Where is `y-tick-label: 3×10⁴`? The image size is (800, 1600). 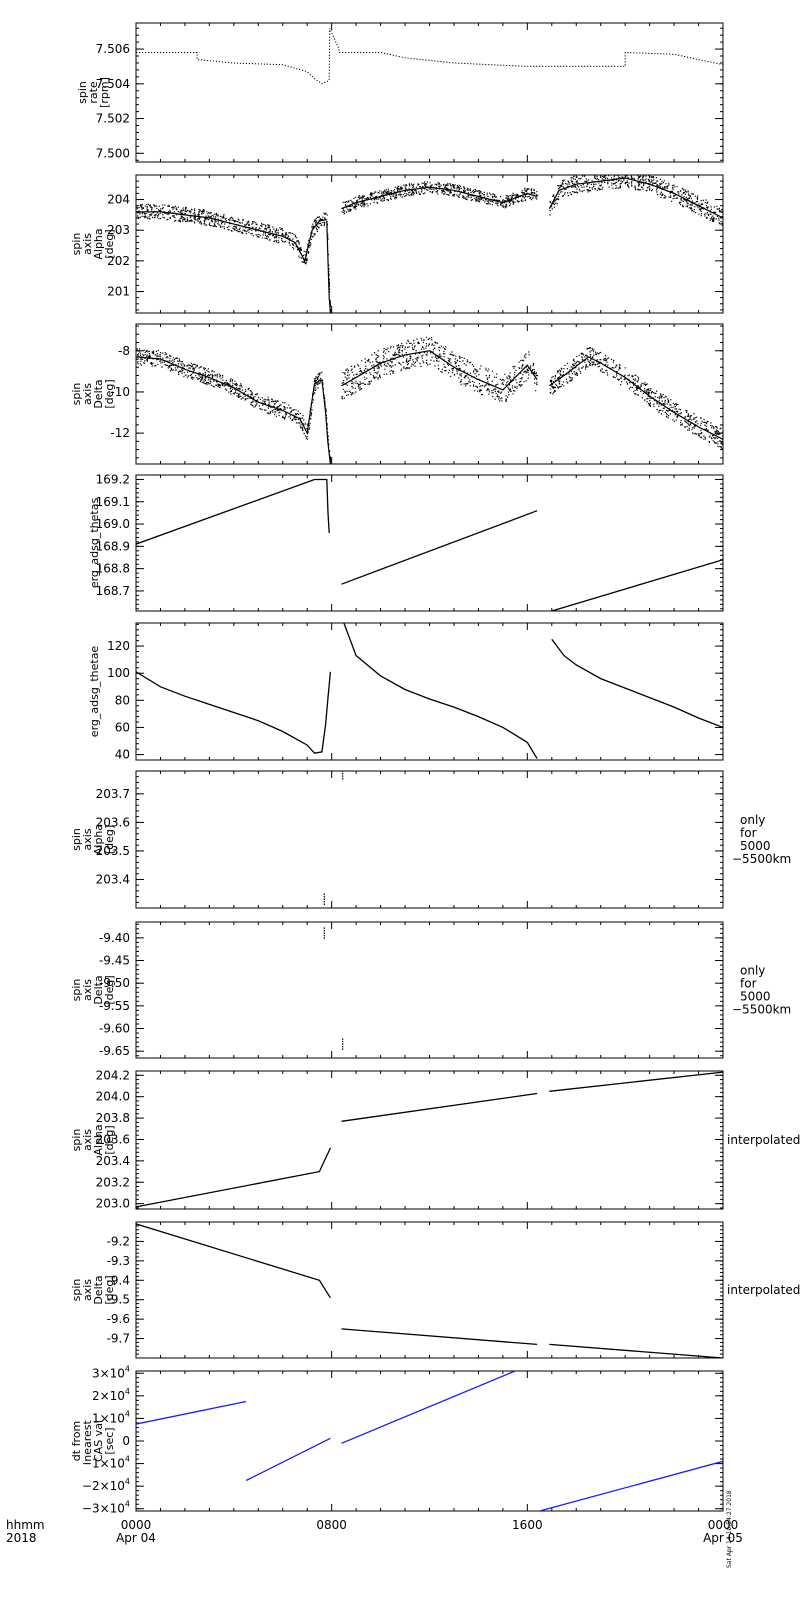 y-tick-label: 3×10⁴ is located at coordinates (111, 1372).